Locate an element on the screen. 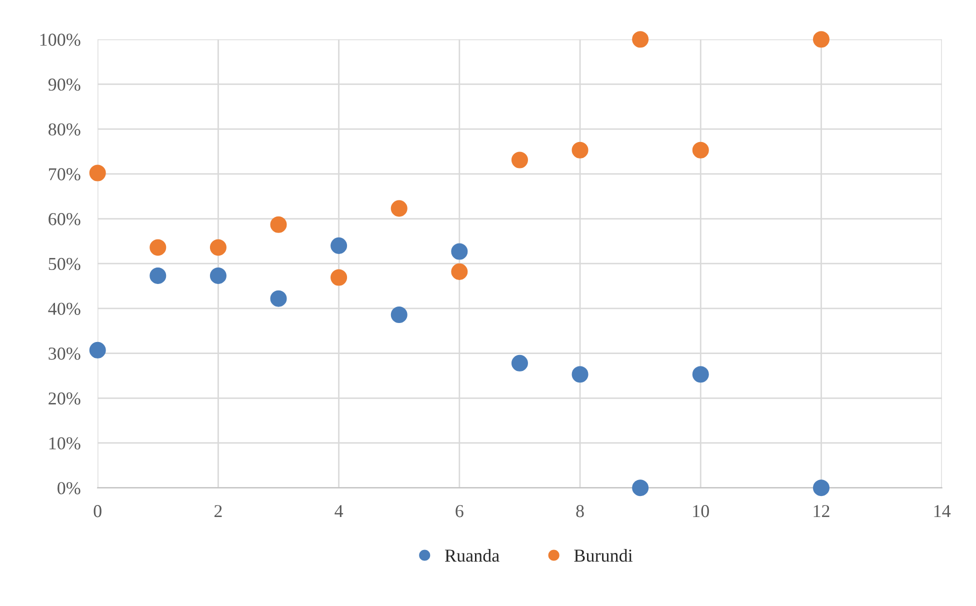 The image size is (976, 606). y-tick-label: 90% is located at coordinates (64, 84).